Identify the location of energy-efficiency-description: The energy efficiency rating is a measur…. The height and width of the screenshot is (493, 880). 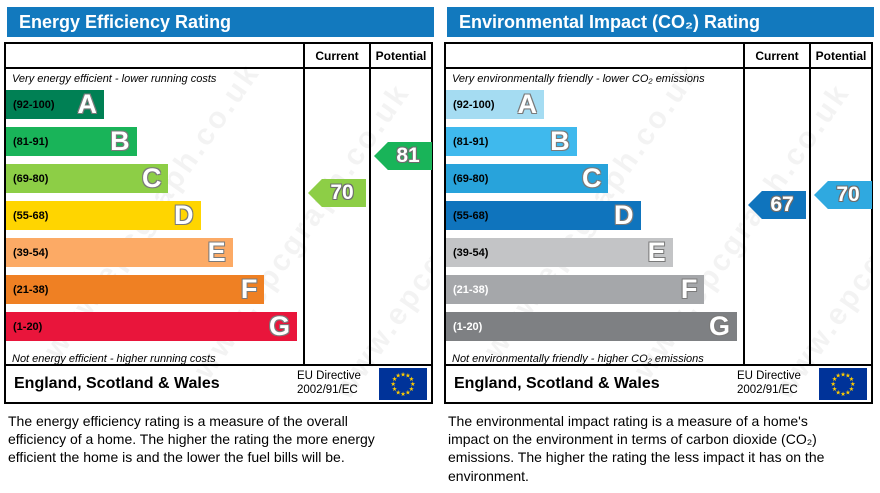
(191, 439).